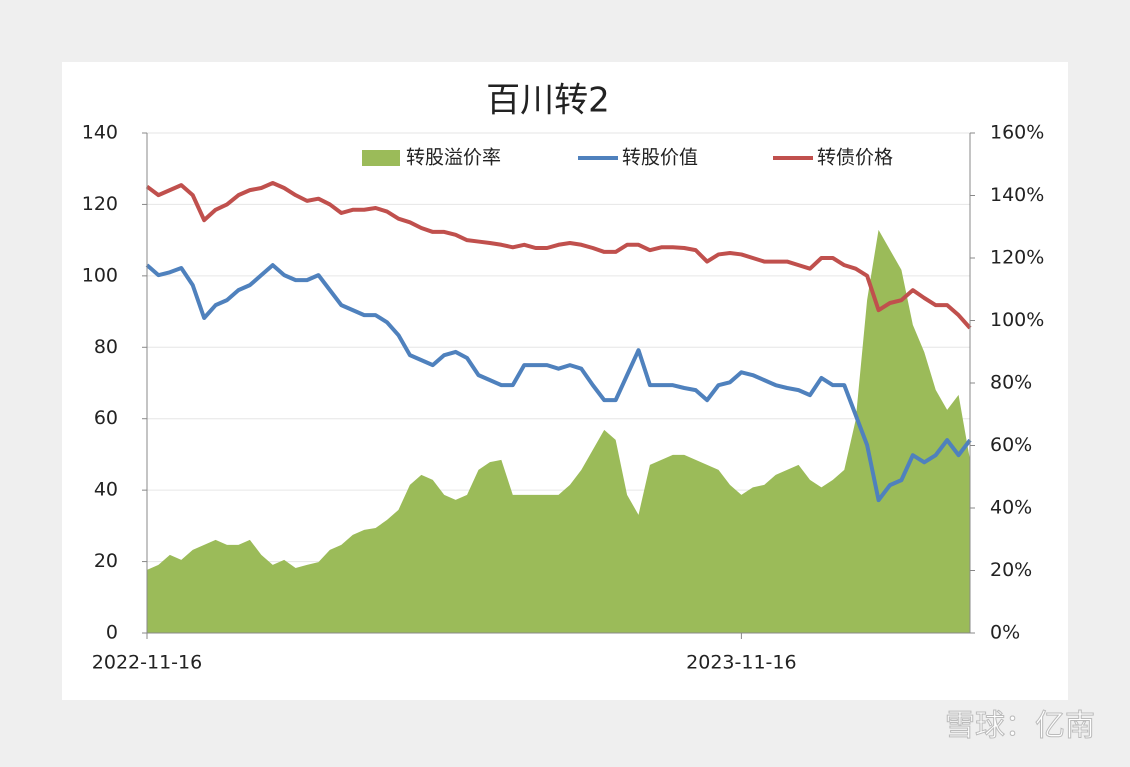  What do you see at coordinates (1017, 258) in the screenshot?
I see `y2-tick-label: 120%` at bounding box center [1017, 258].